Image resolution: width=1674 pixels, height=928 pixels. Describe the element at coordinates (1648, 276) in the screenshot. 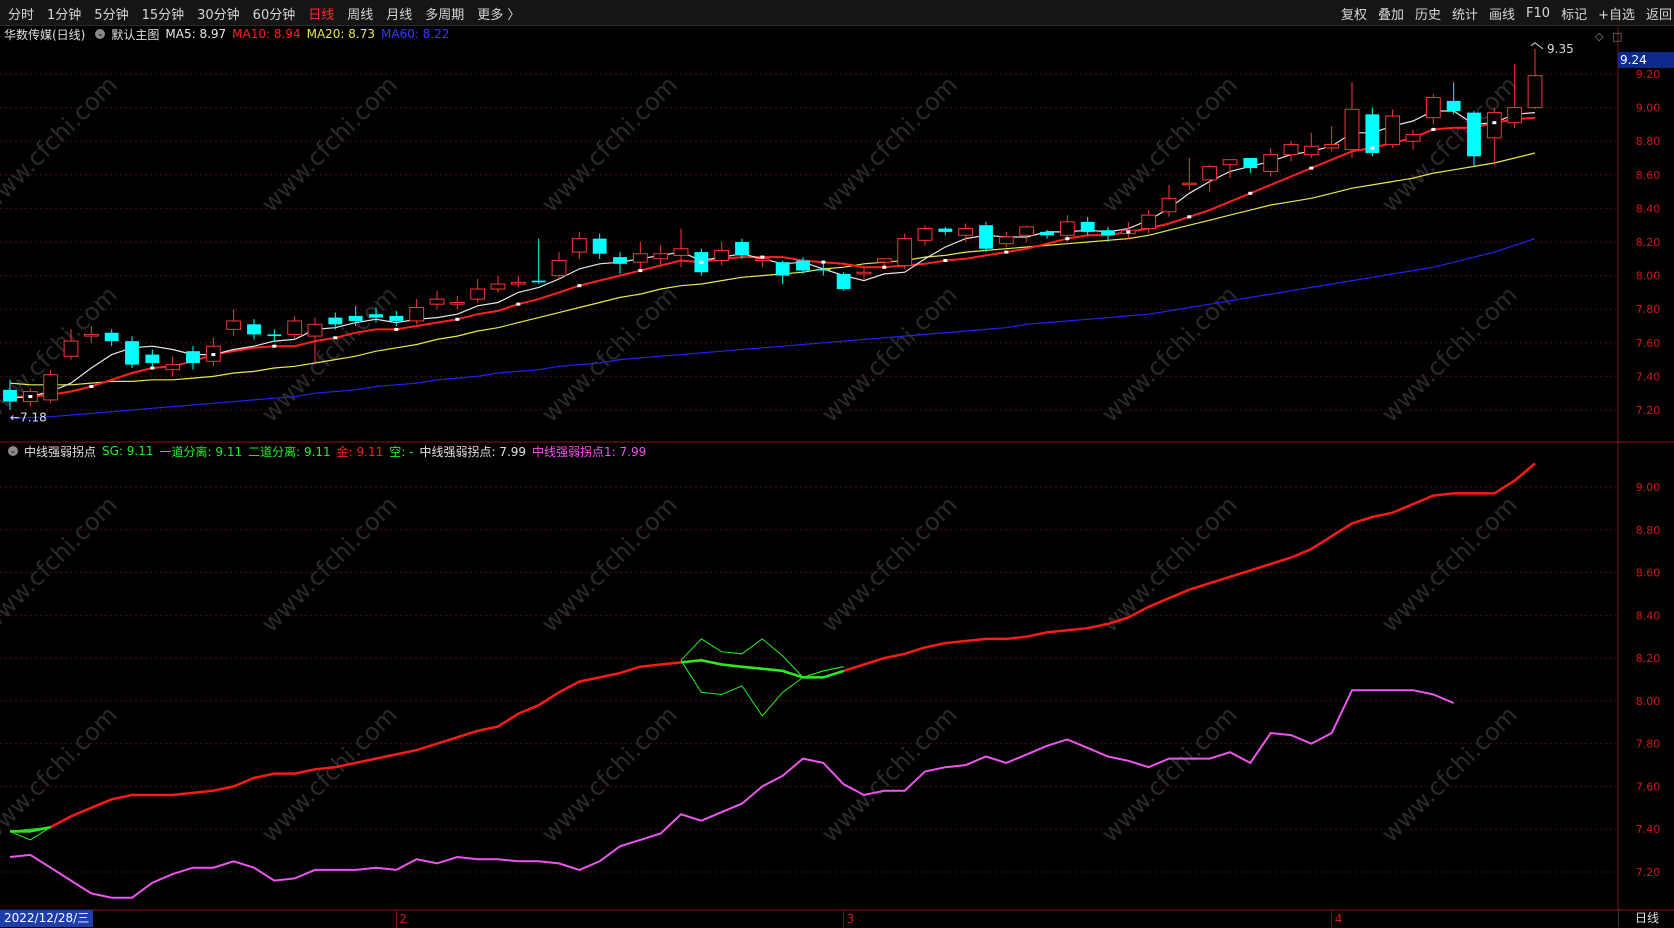

I see `main-y-tick: 8.00` at that location.